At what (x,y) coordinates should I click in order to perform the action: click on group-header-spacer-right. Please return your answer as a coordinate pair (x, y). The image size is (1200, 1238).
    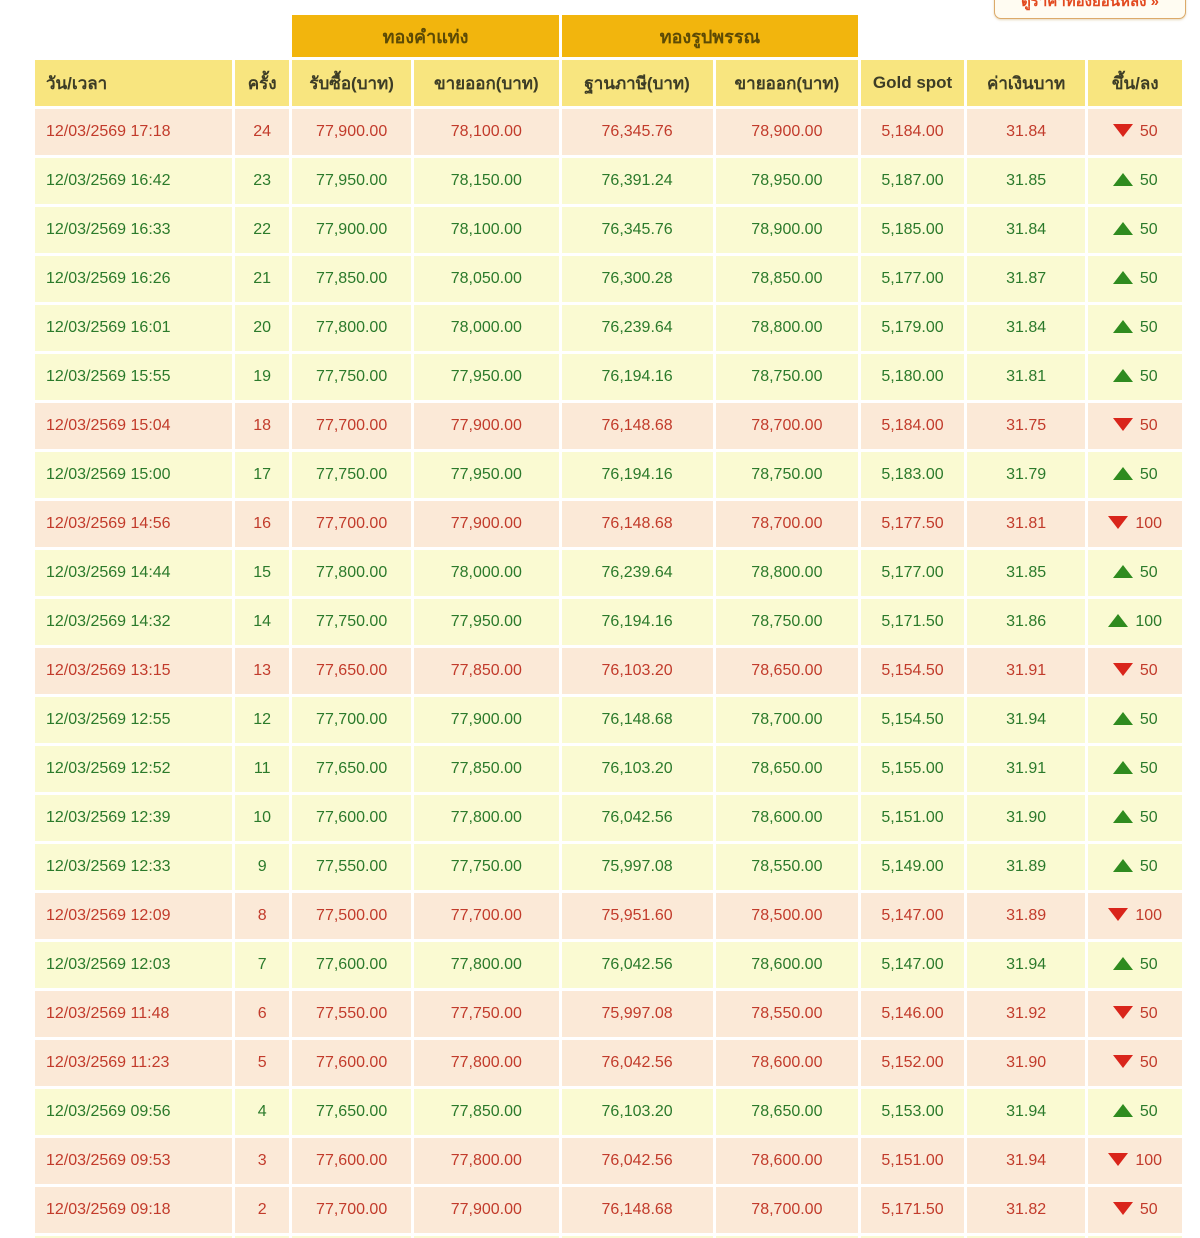
    Looking at the image, I should click on (1021, 36).